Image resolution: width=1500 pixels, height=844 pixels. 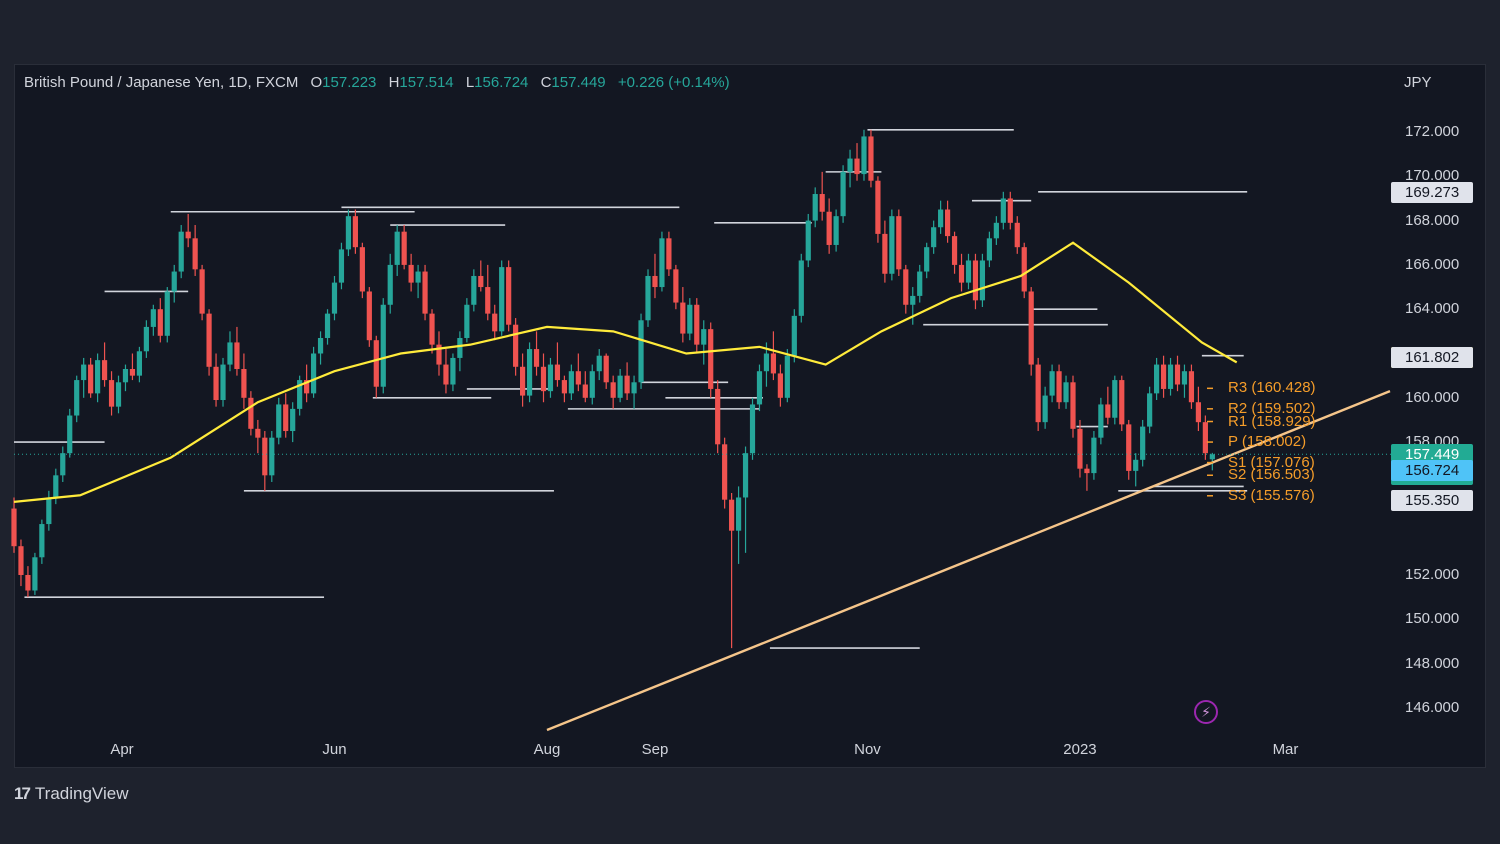 What do you see at coordinates (1418, 82) in the screenshot?
I see `currency-label: JPY` at bounding box center [1418, 82].